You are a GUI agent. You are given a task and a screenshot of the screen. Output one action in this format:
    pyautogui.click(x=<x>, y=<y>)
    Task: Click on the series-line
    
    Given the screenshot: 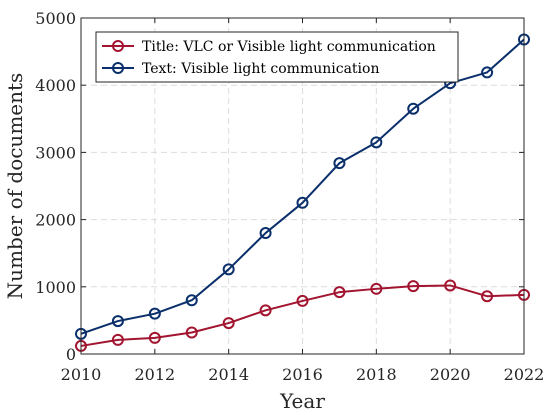 What is the action you would take?
    pyautogui.click(x=302, y=315)
    